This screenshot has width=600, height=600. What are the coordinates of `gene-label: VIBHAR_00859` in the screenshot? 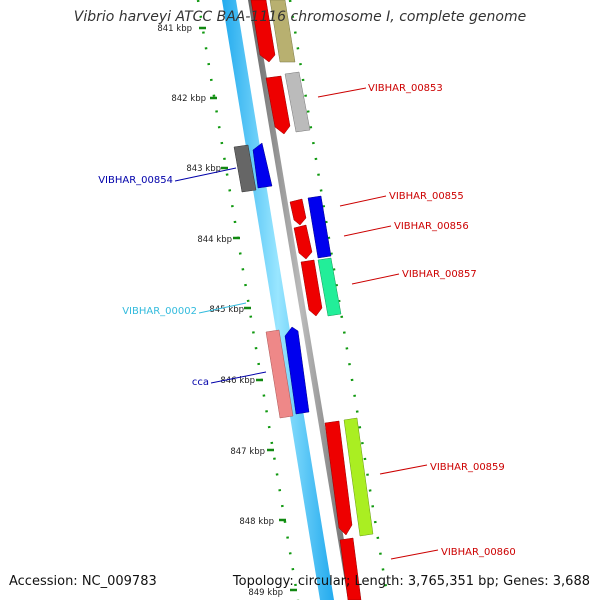 It's located at (467, 467).